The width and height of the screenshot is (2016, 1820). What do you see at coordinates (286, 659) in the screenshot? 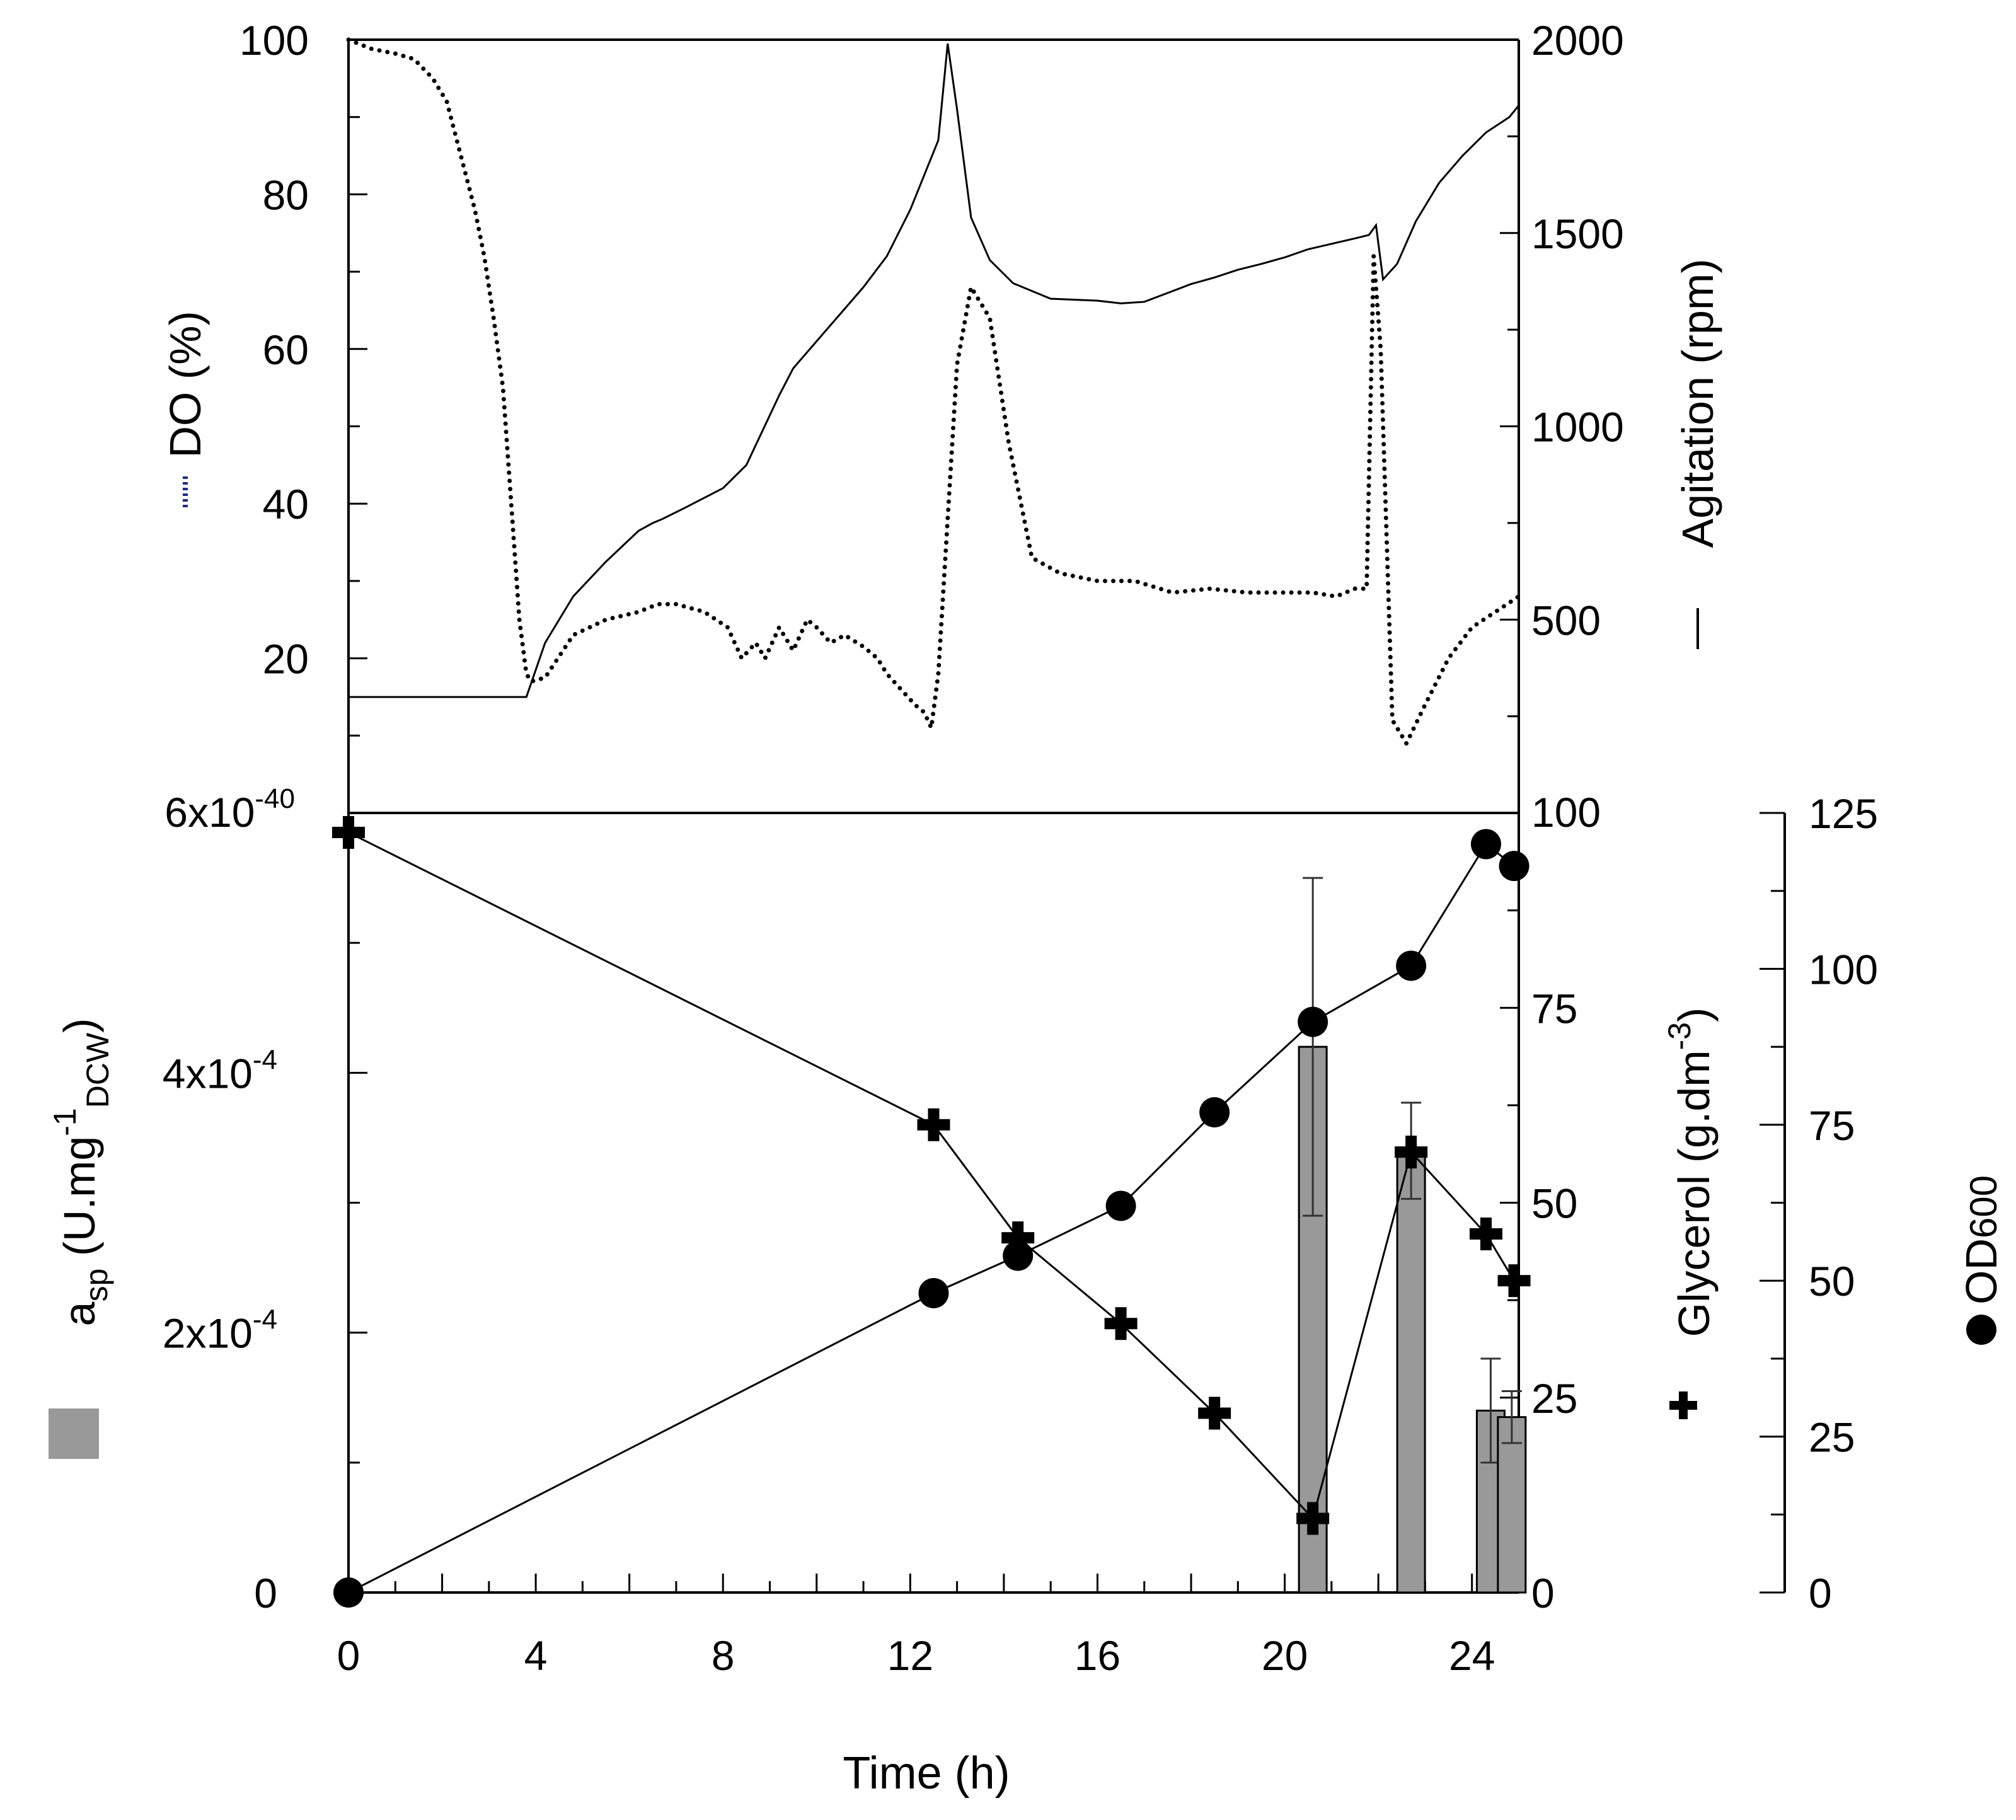
I see `do-tick-label: 20` at bounding box center [286, 659].